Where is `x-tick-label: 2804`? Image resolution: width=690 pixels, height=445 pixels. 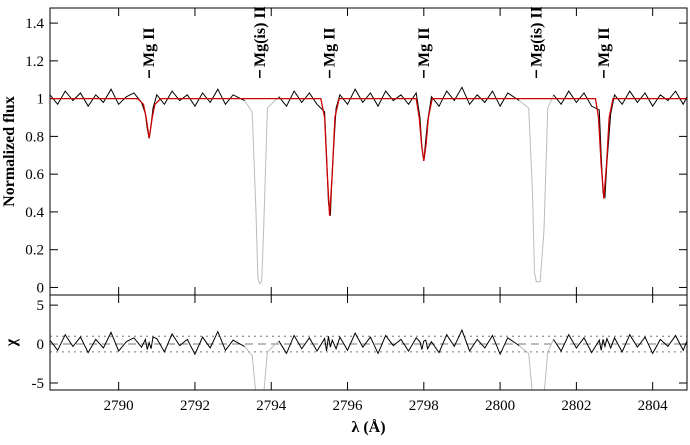
x-tick-label: 2804 is located at coordinates (653, 406).